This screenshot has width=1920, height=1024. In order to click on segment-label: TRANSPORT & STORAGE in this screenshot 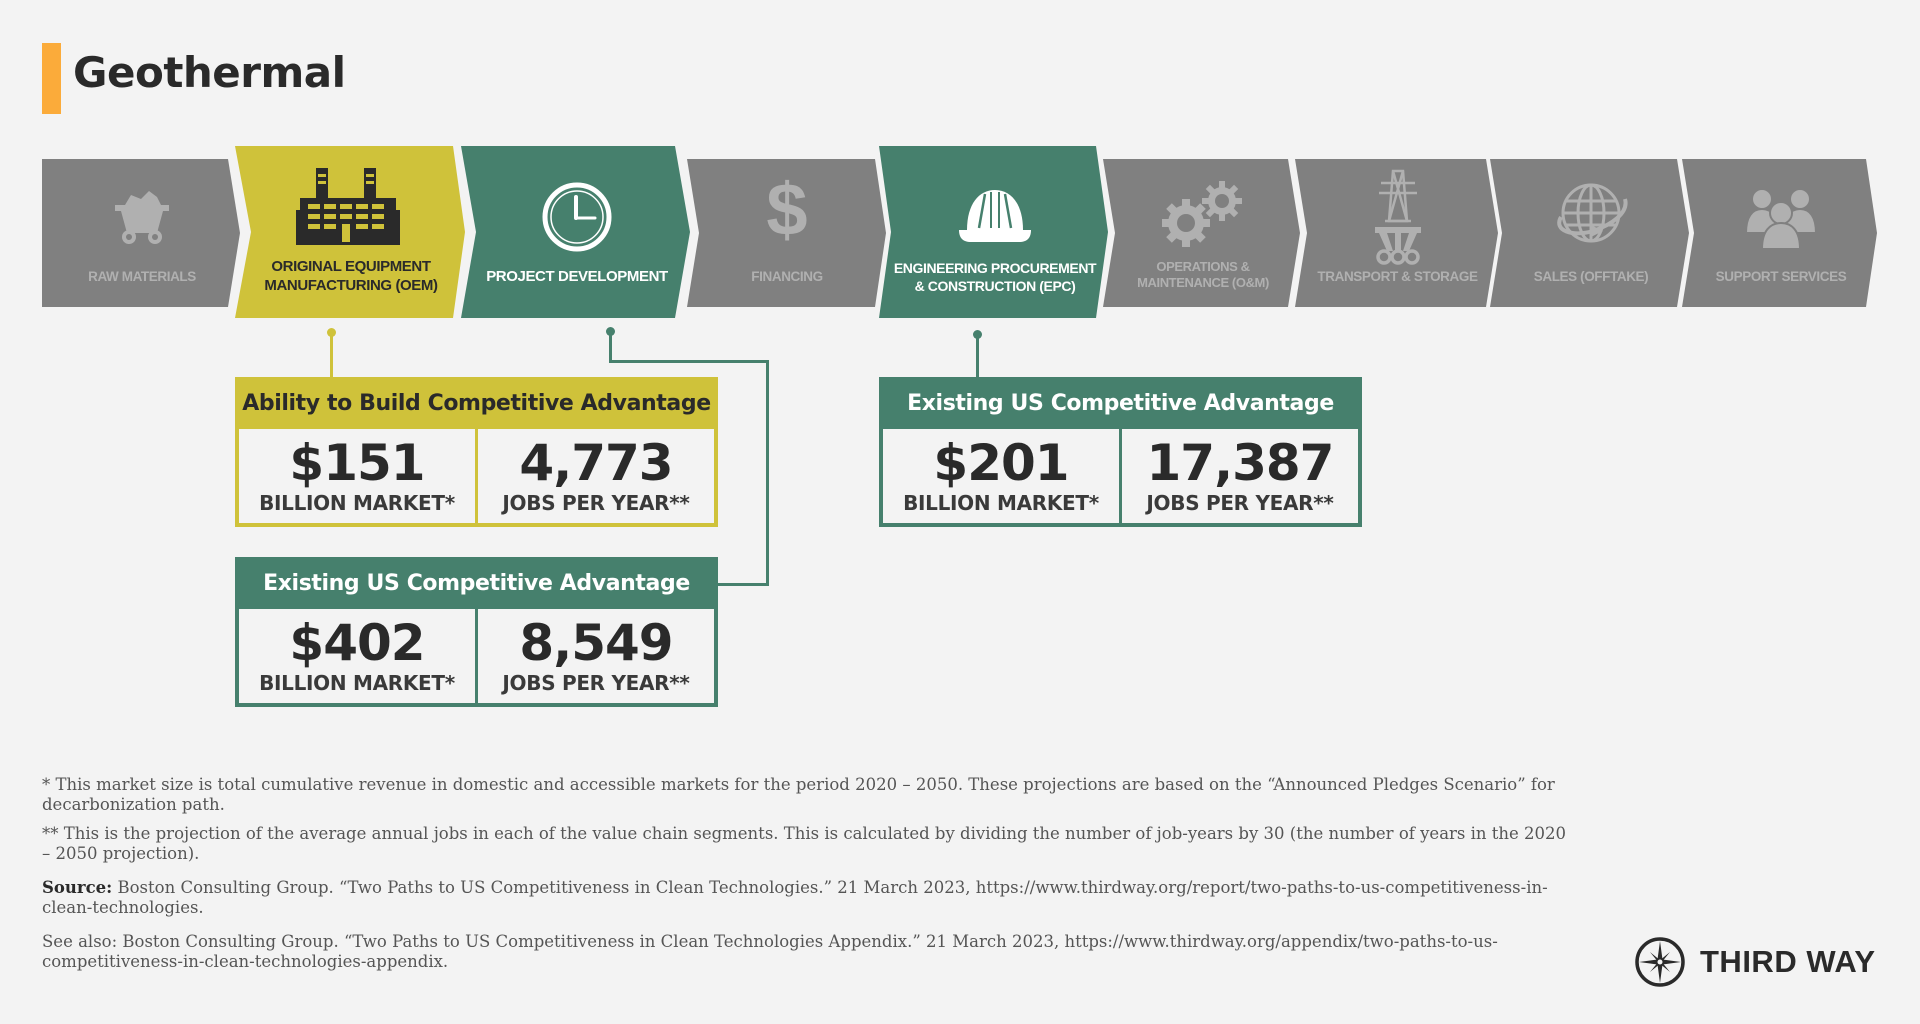, I will do `click(1397, 276)`.